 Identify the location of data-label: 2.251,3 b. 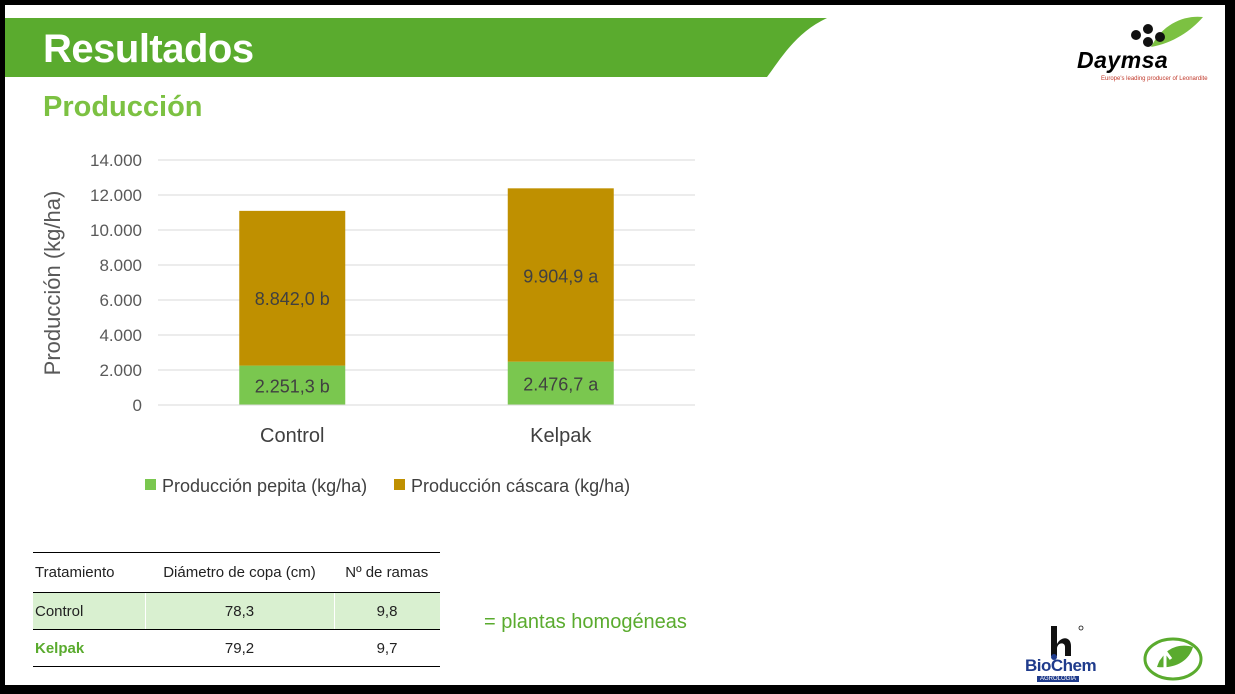
(292, 386).